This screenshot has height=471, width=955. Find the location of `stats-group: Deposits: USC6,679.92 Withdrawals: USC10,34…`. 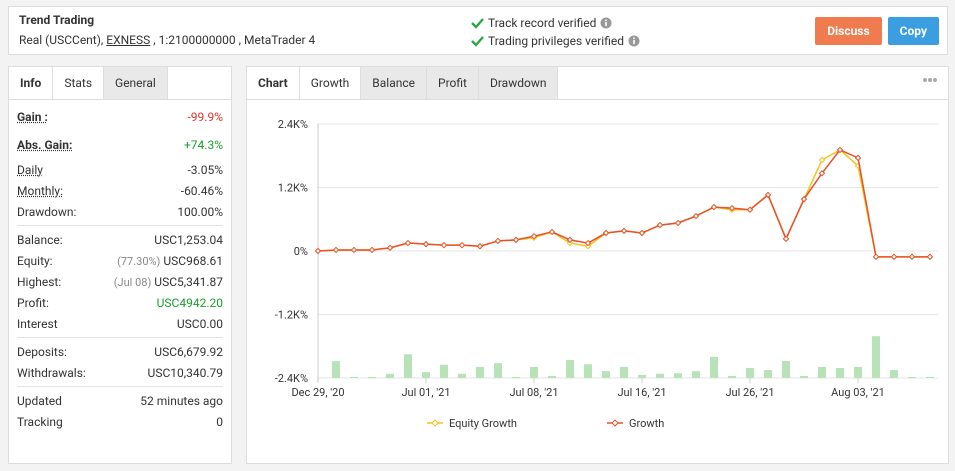

stats-group: Deposits: USC6,679.92 Withdrawals: USC10,34… is located at coordinates (120, 362).